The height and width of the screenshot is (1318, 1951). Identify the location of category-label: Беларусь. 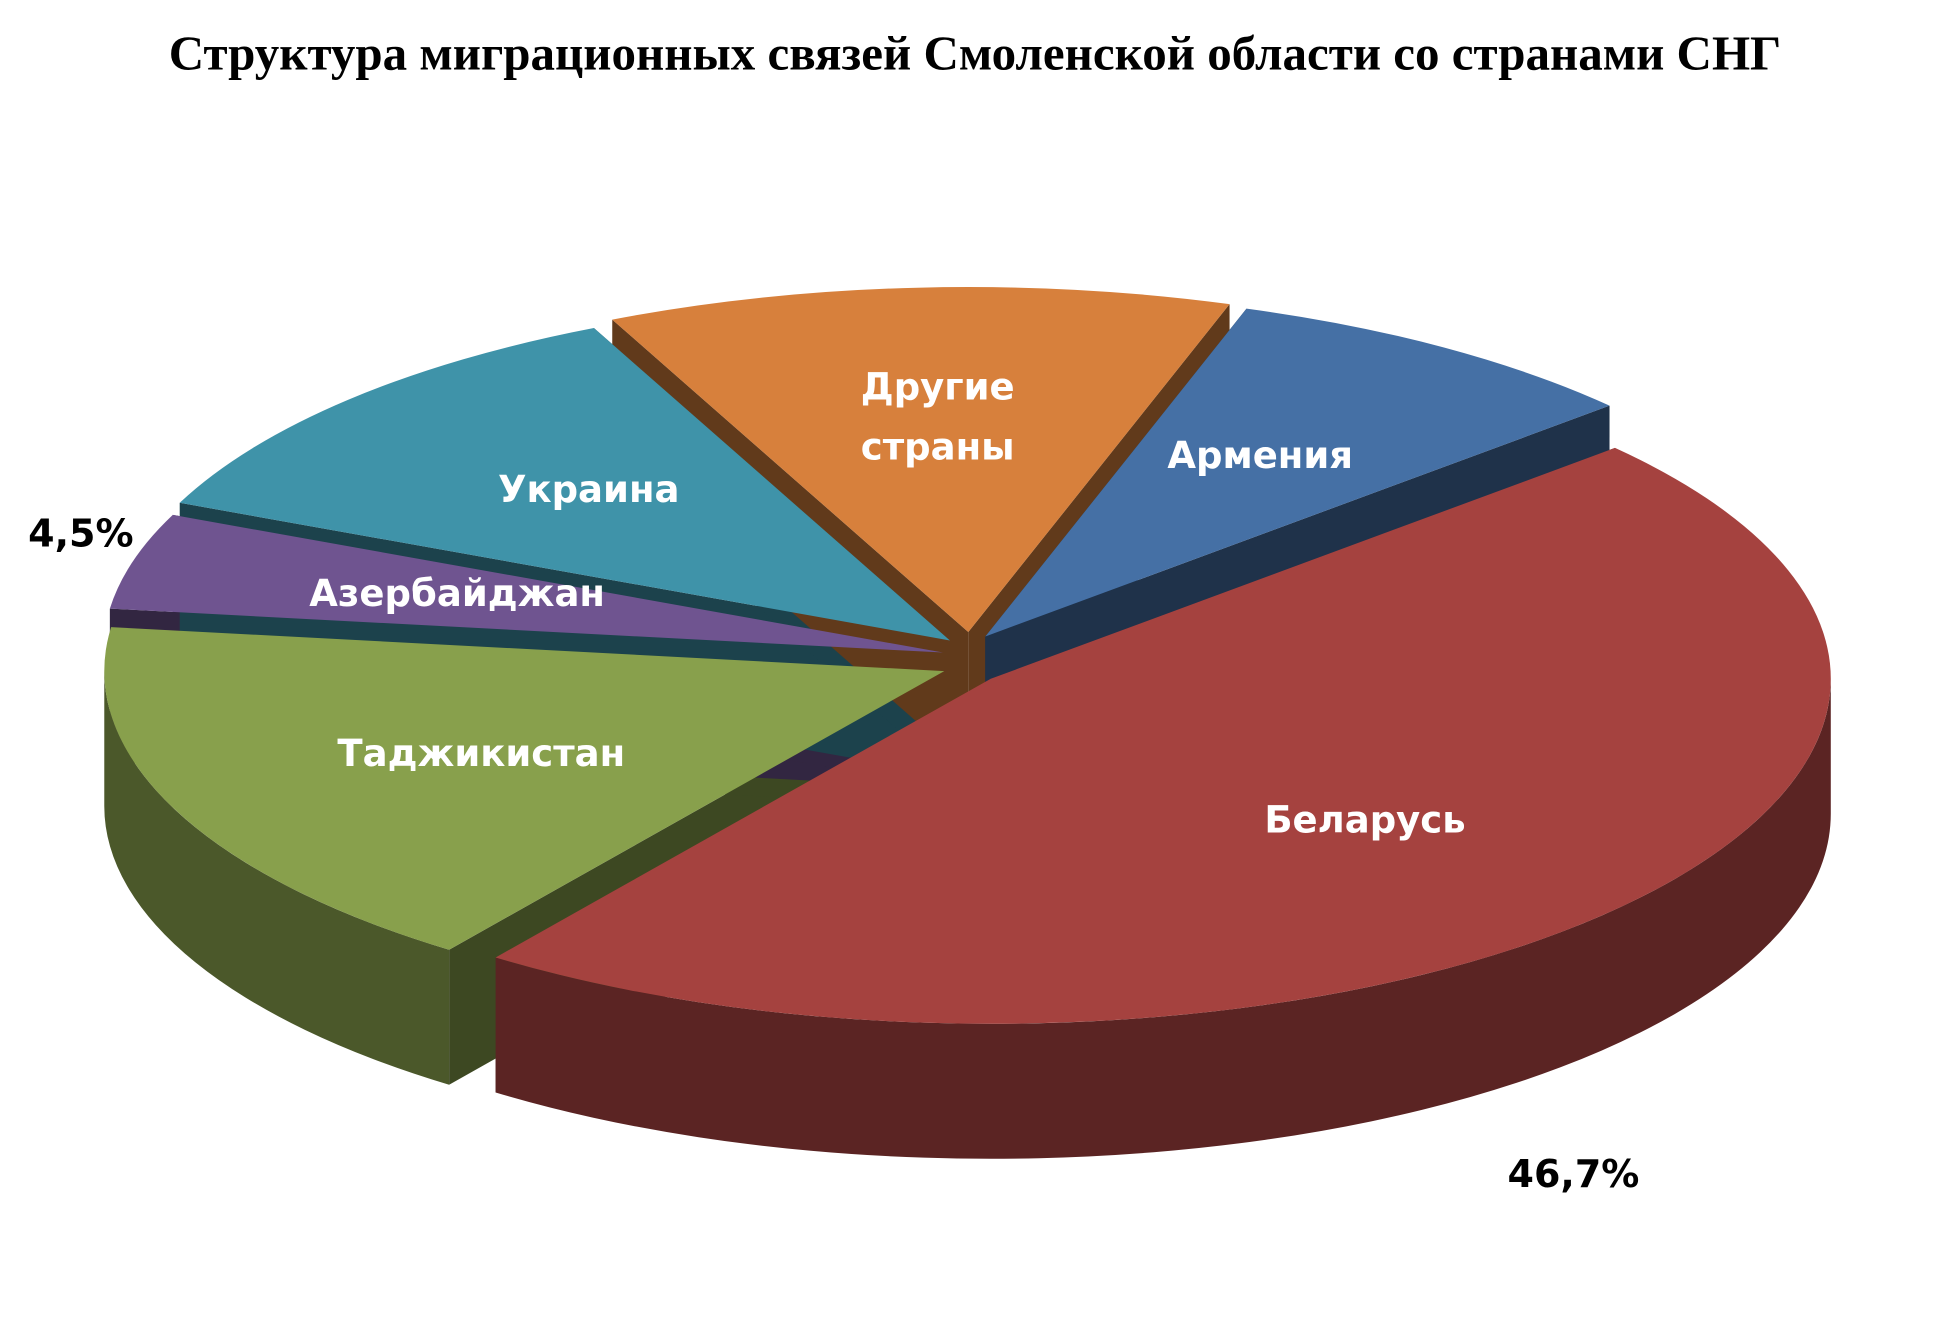
(1364, 820).